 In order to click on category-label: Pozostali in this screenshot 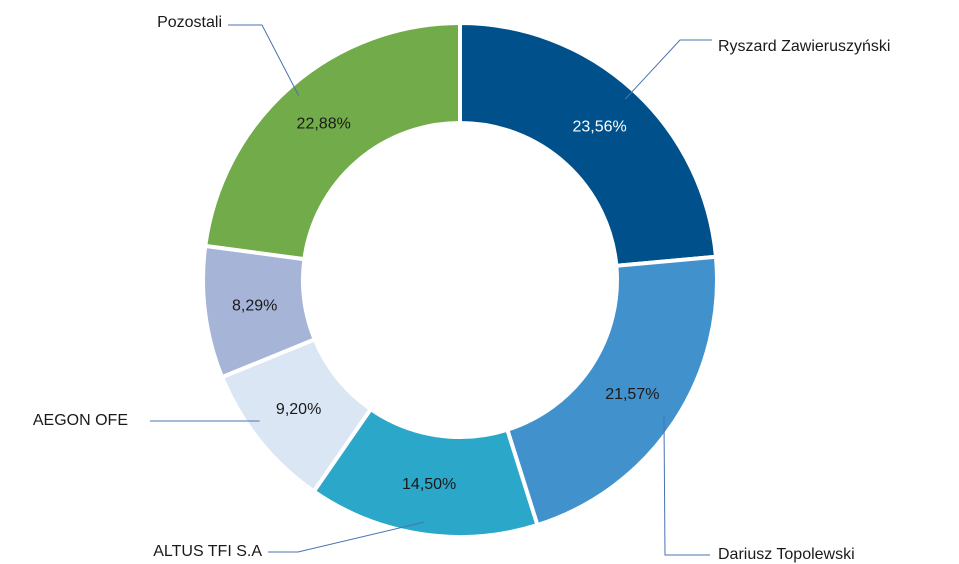, I will do `click(189, 22)`.